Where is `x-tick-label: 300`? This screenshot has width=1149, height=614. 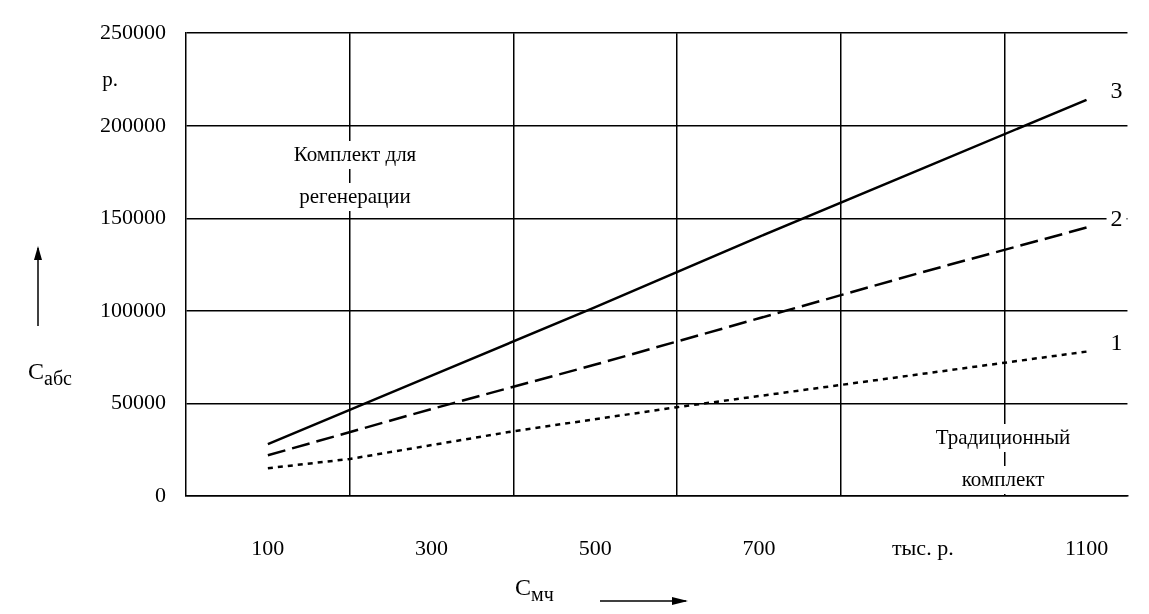
x-tick-label: 300 is located at coordinates (432, 547).